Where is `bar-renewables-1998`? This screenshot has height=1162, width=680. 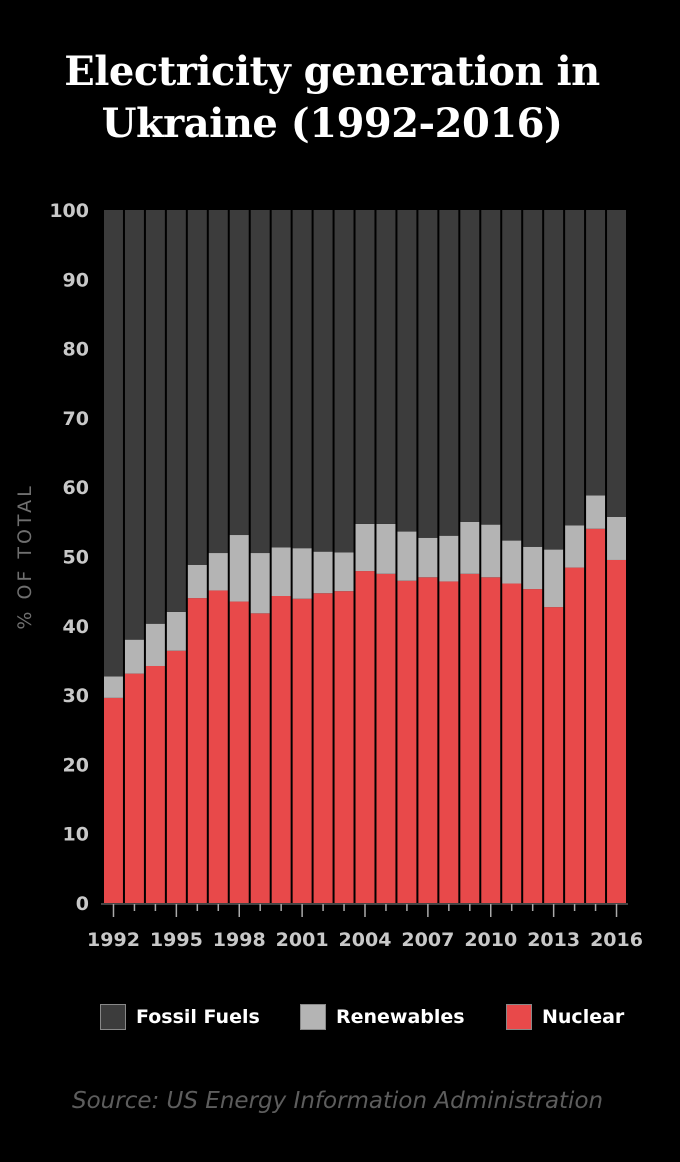
bar-renewables-1998 is located at coordinates (239, 568).